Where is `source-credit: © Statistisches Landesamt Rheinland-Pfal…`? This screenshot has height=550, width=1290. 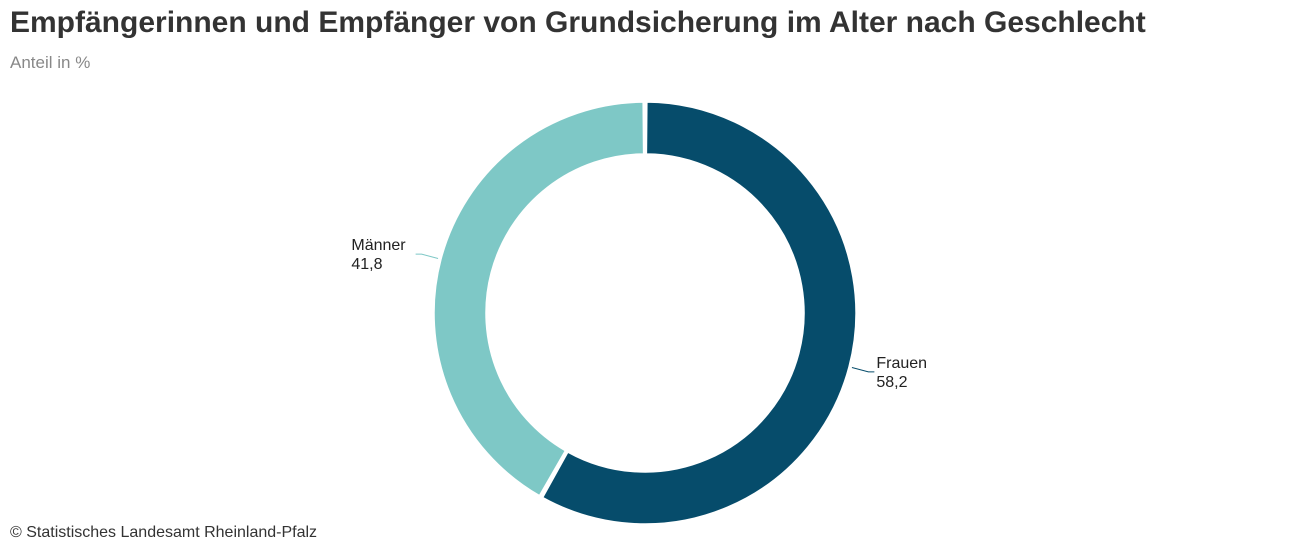 source-credit: © Statistisches Landesamt Rheinland-Pfal… is located at coordinates (164, 532).